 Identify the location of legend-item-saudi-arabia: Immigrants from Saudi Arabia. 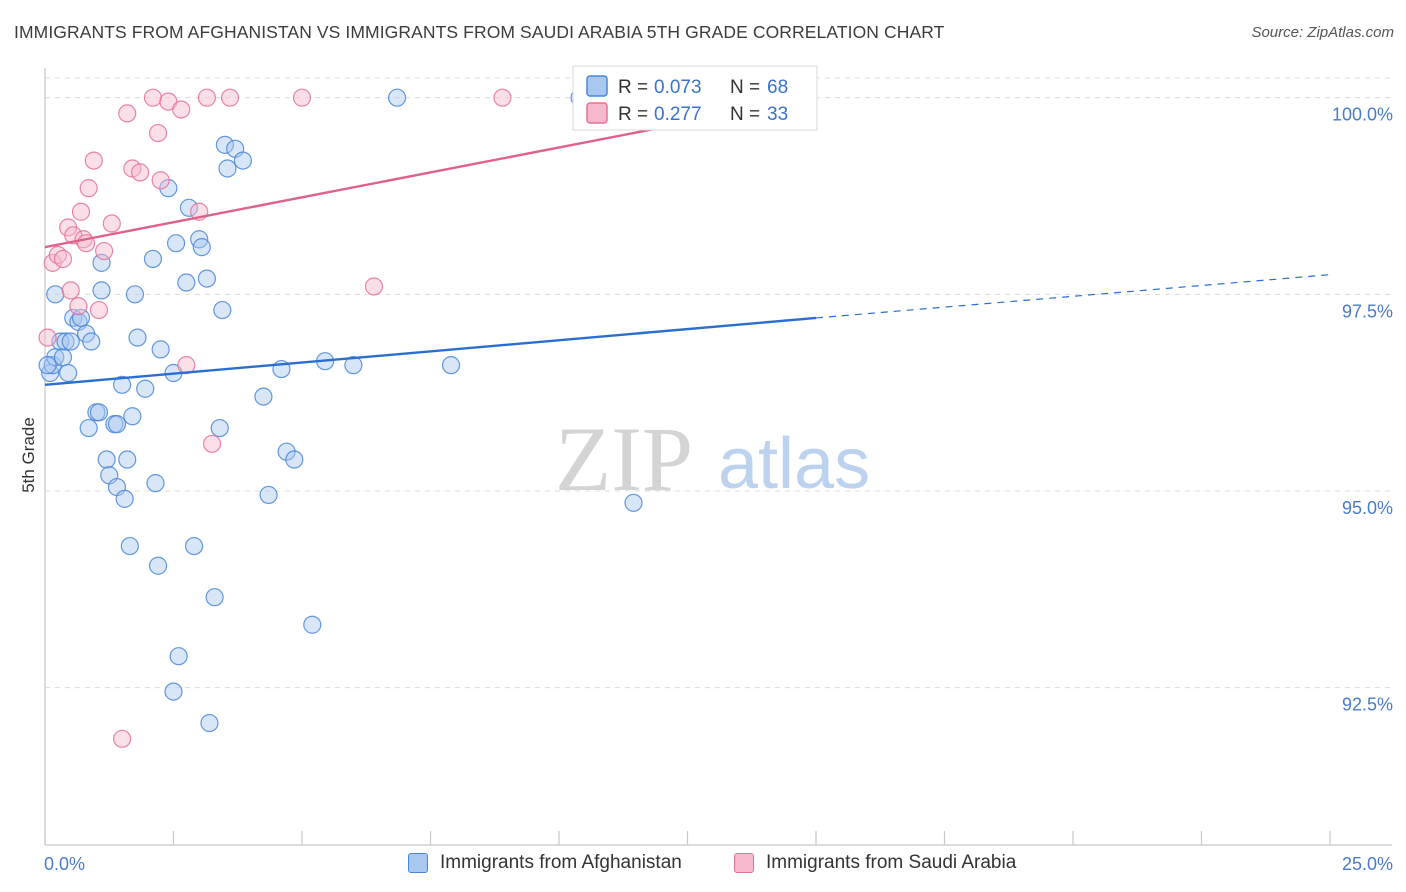
(875, 863).